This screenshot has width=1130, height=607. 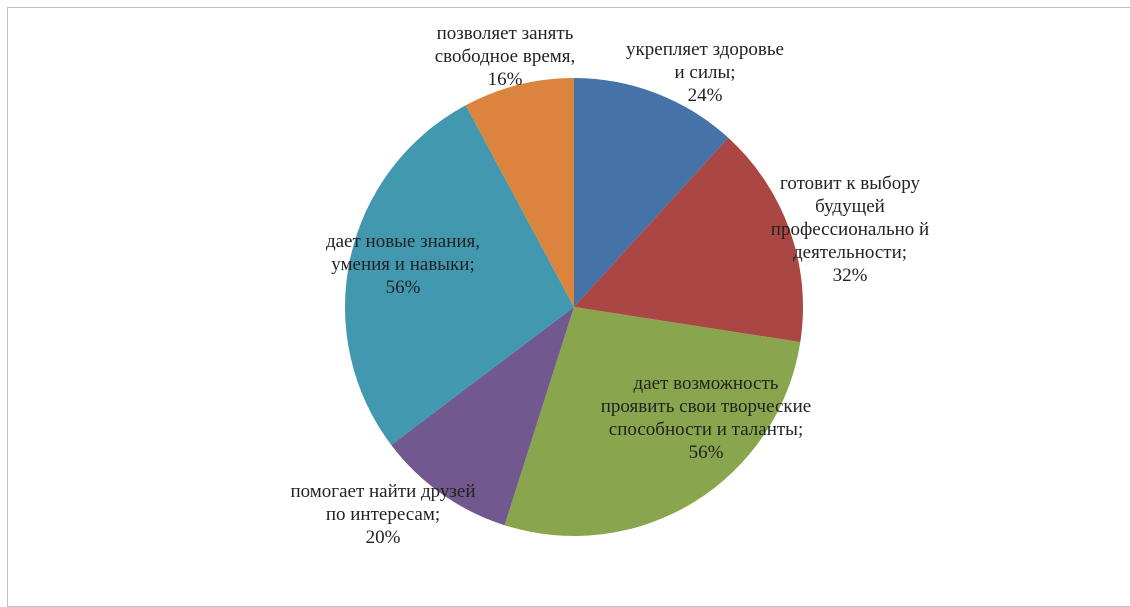 What do you see at coordinates (505, 45) in the screenshot?
I see `label-name: позволяет занять свободное время,` at bounding box center [505, 45].